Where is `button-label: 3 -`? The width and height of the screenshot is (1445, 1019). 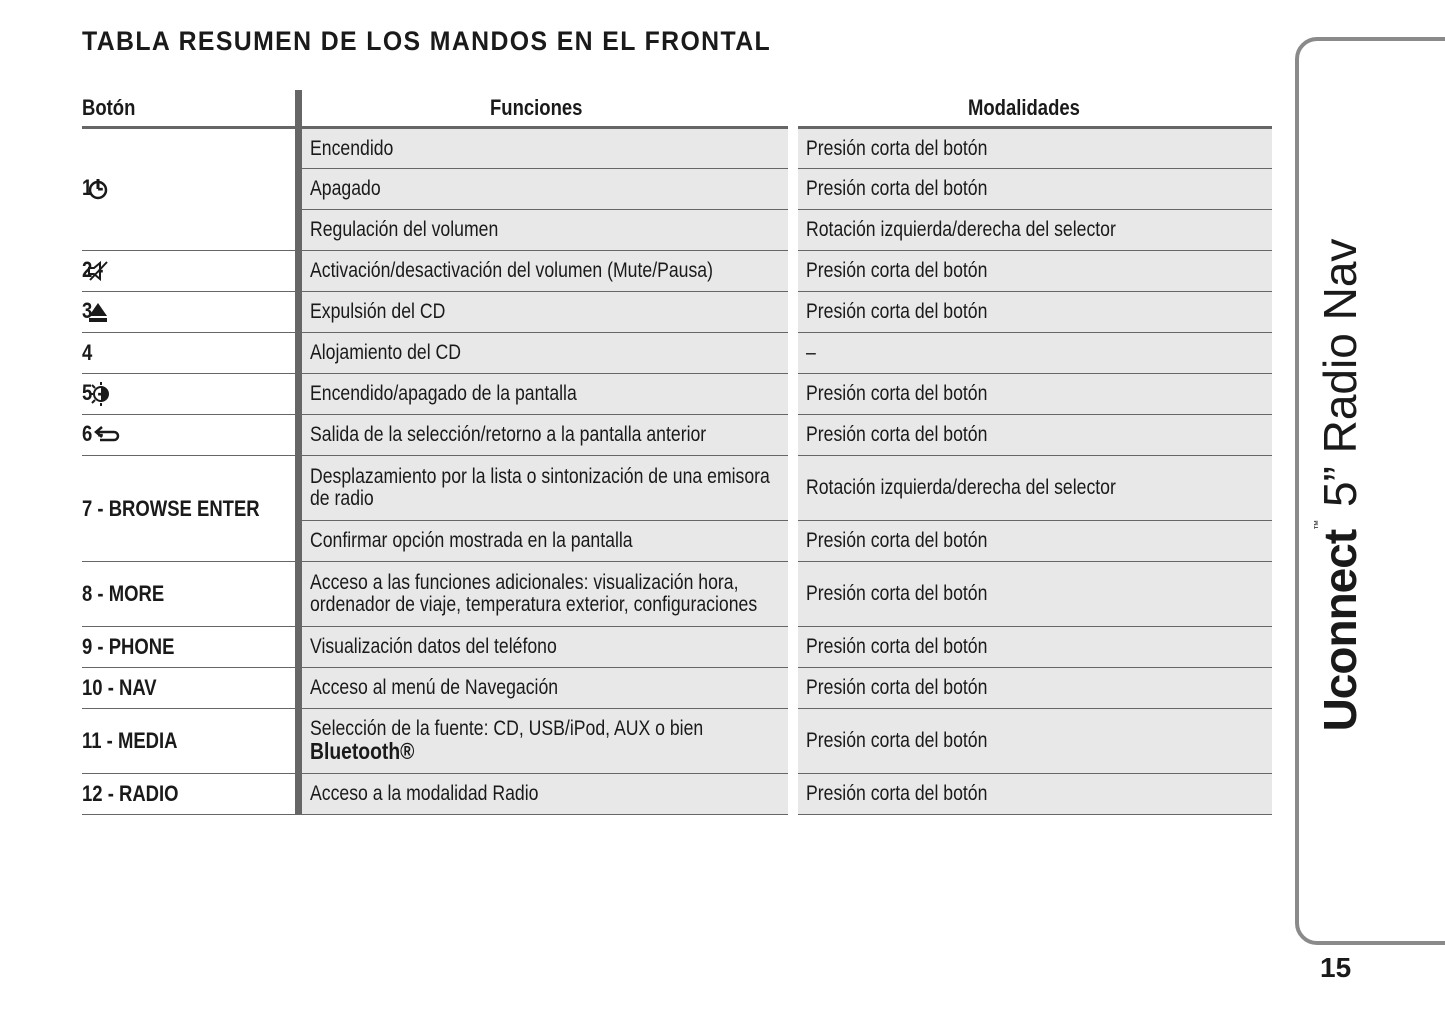 button-label: 3 - is located at coordinates (93, 310).